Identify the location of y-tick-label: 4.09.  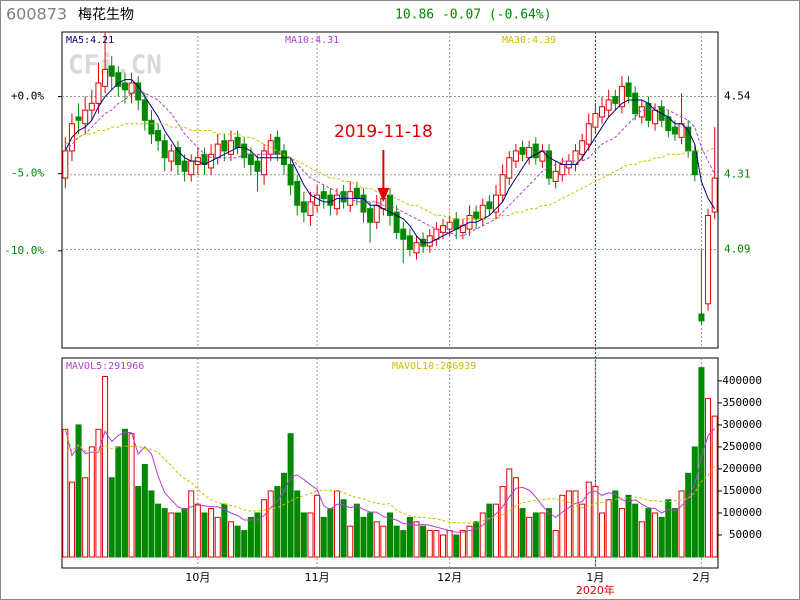
(737, 248).